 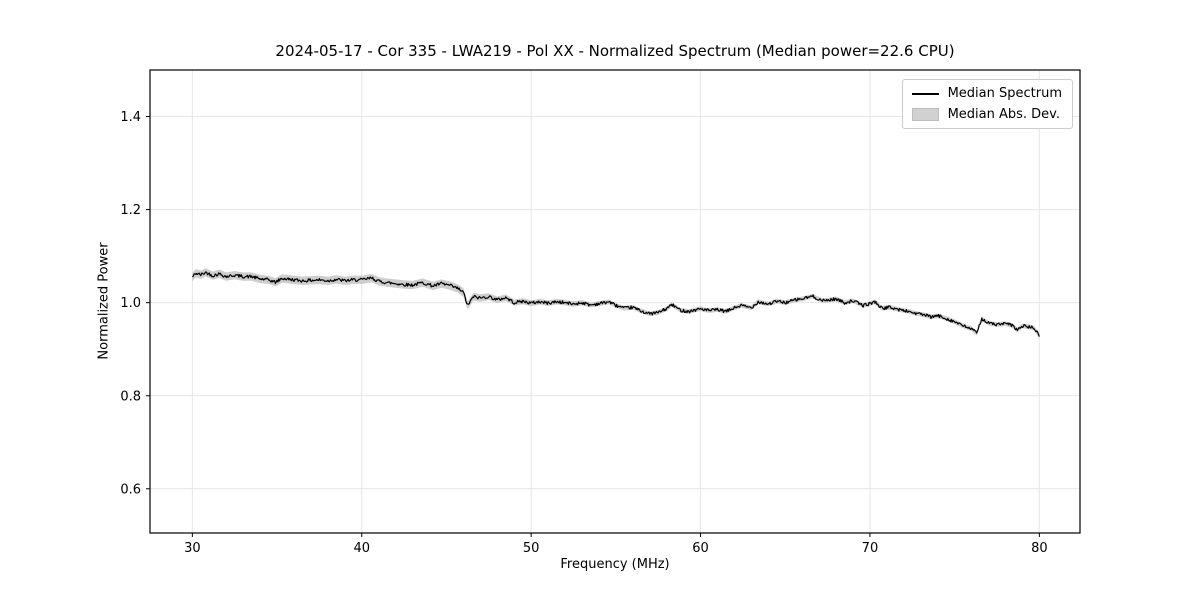 I want to click on y-tick-label: 0.8, so click(x=130, y=396).